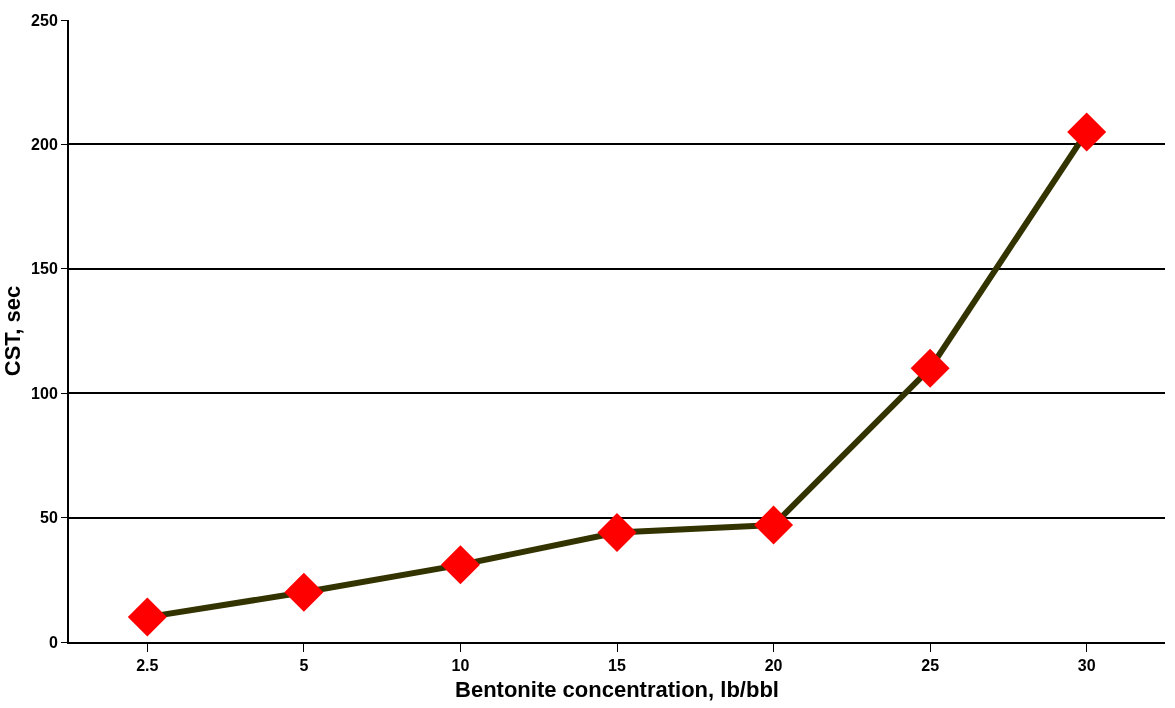  Describe the element at coordinates (1086, 666) in the screenshot. I see `x-tick-label: 30` at that location.